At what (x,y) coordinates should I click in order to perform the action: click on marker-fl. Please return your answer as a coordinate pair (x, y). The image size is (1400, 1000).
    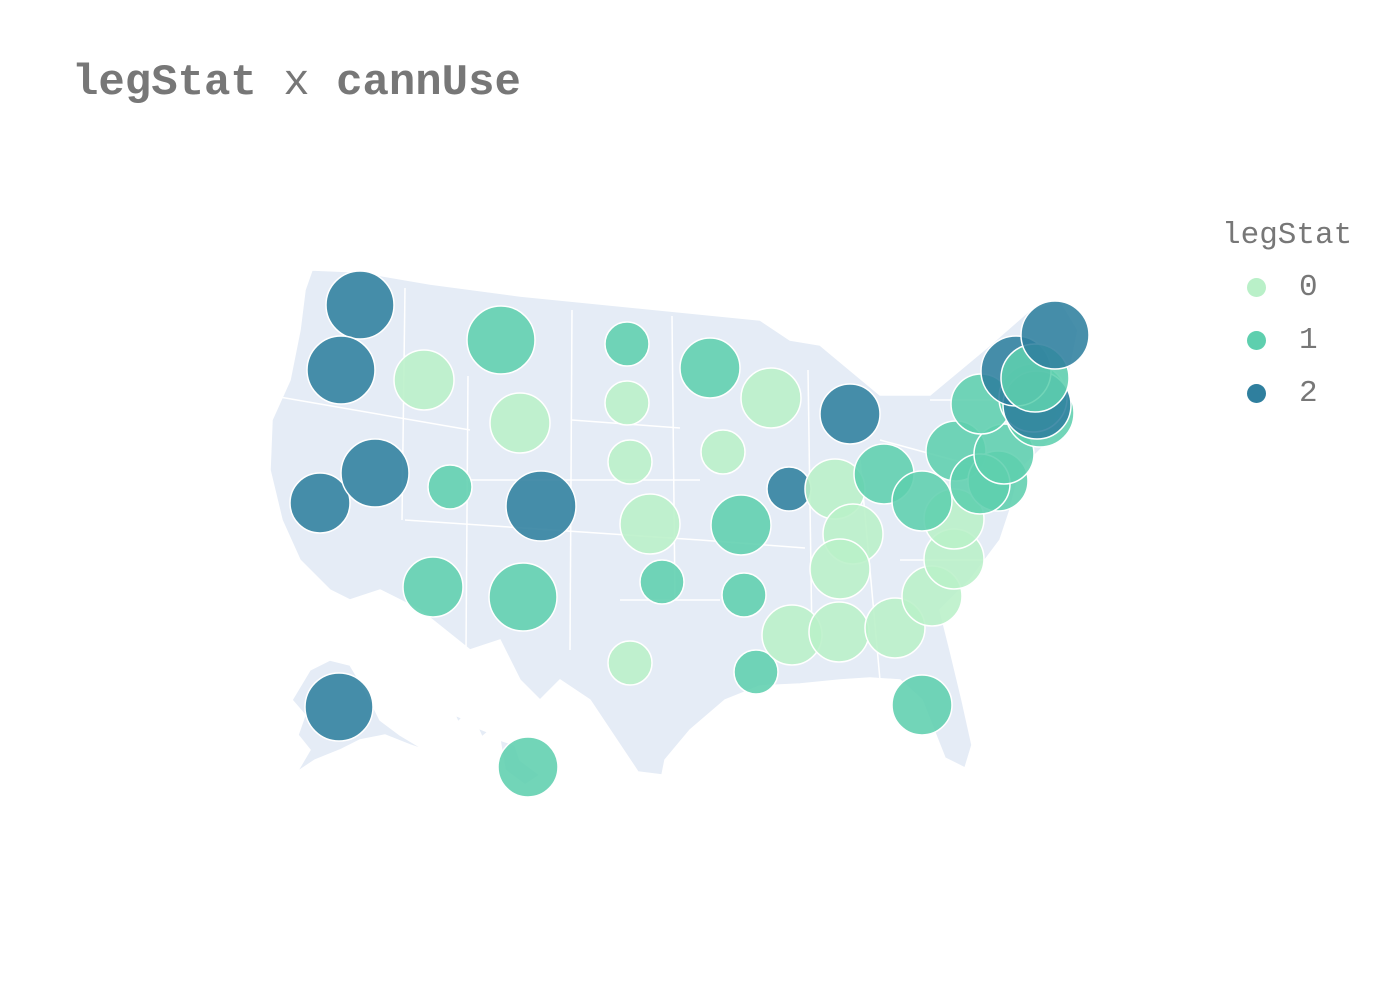
    Looking at the image, I should click on (922, 705).